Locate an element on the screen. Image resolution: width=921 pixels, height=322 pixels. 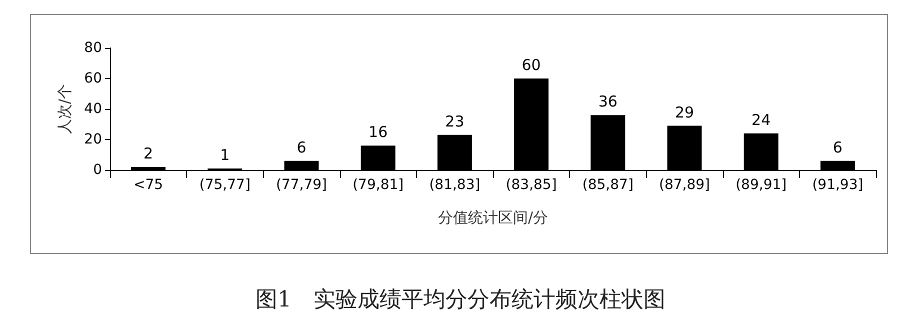
x-tick-label: (81,83] is located at coordinates (454, 185).